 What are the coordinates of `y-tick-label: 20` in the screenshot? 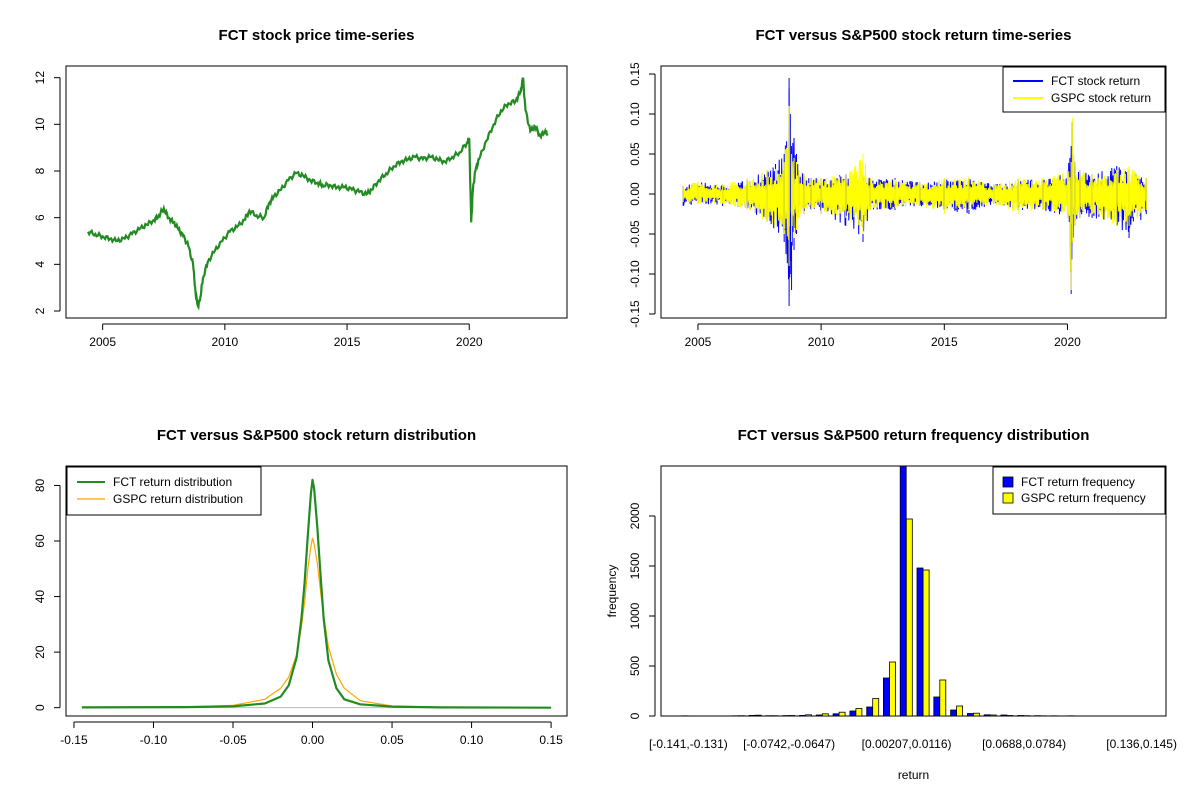 It's located at (40, 652).